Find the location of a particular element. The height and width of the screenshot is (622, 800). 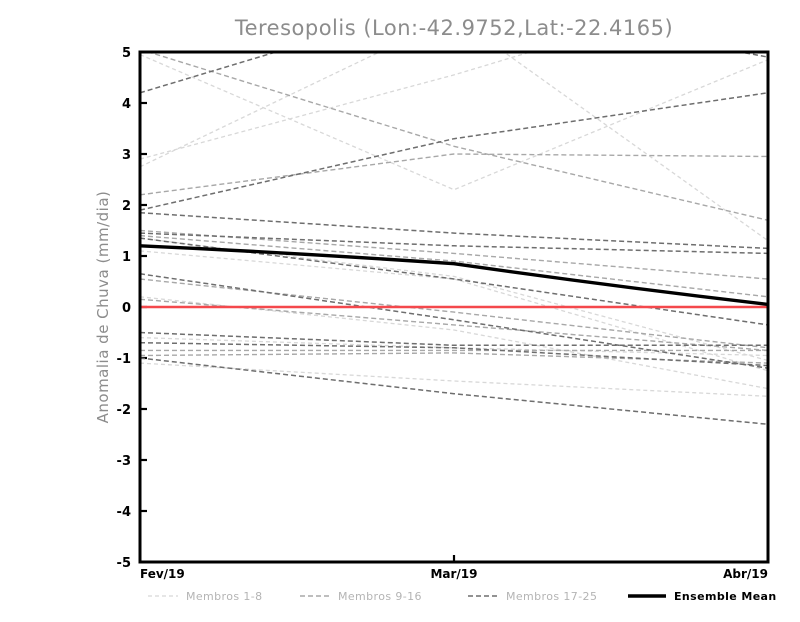

y-tick-label: -4 is located at coordinates (124, 512).